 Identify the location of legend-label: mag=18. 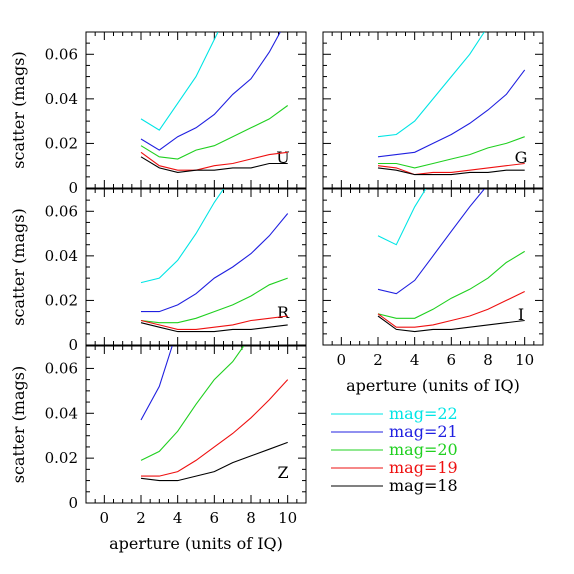
(423, 485).